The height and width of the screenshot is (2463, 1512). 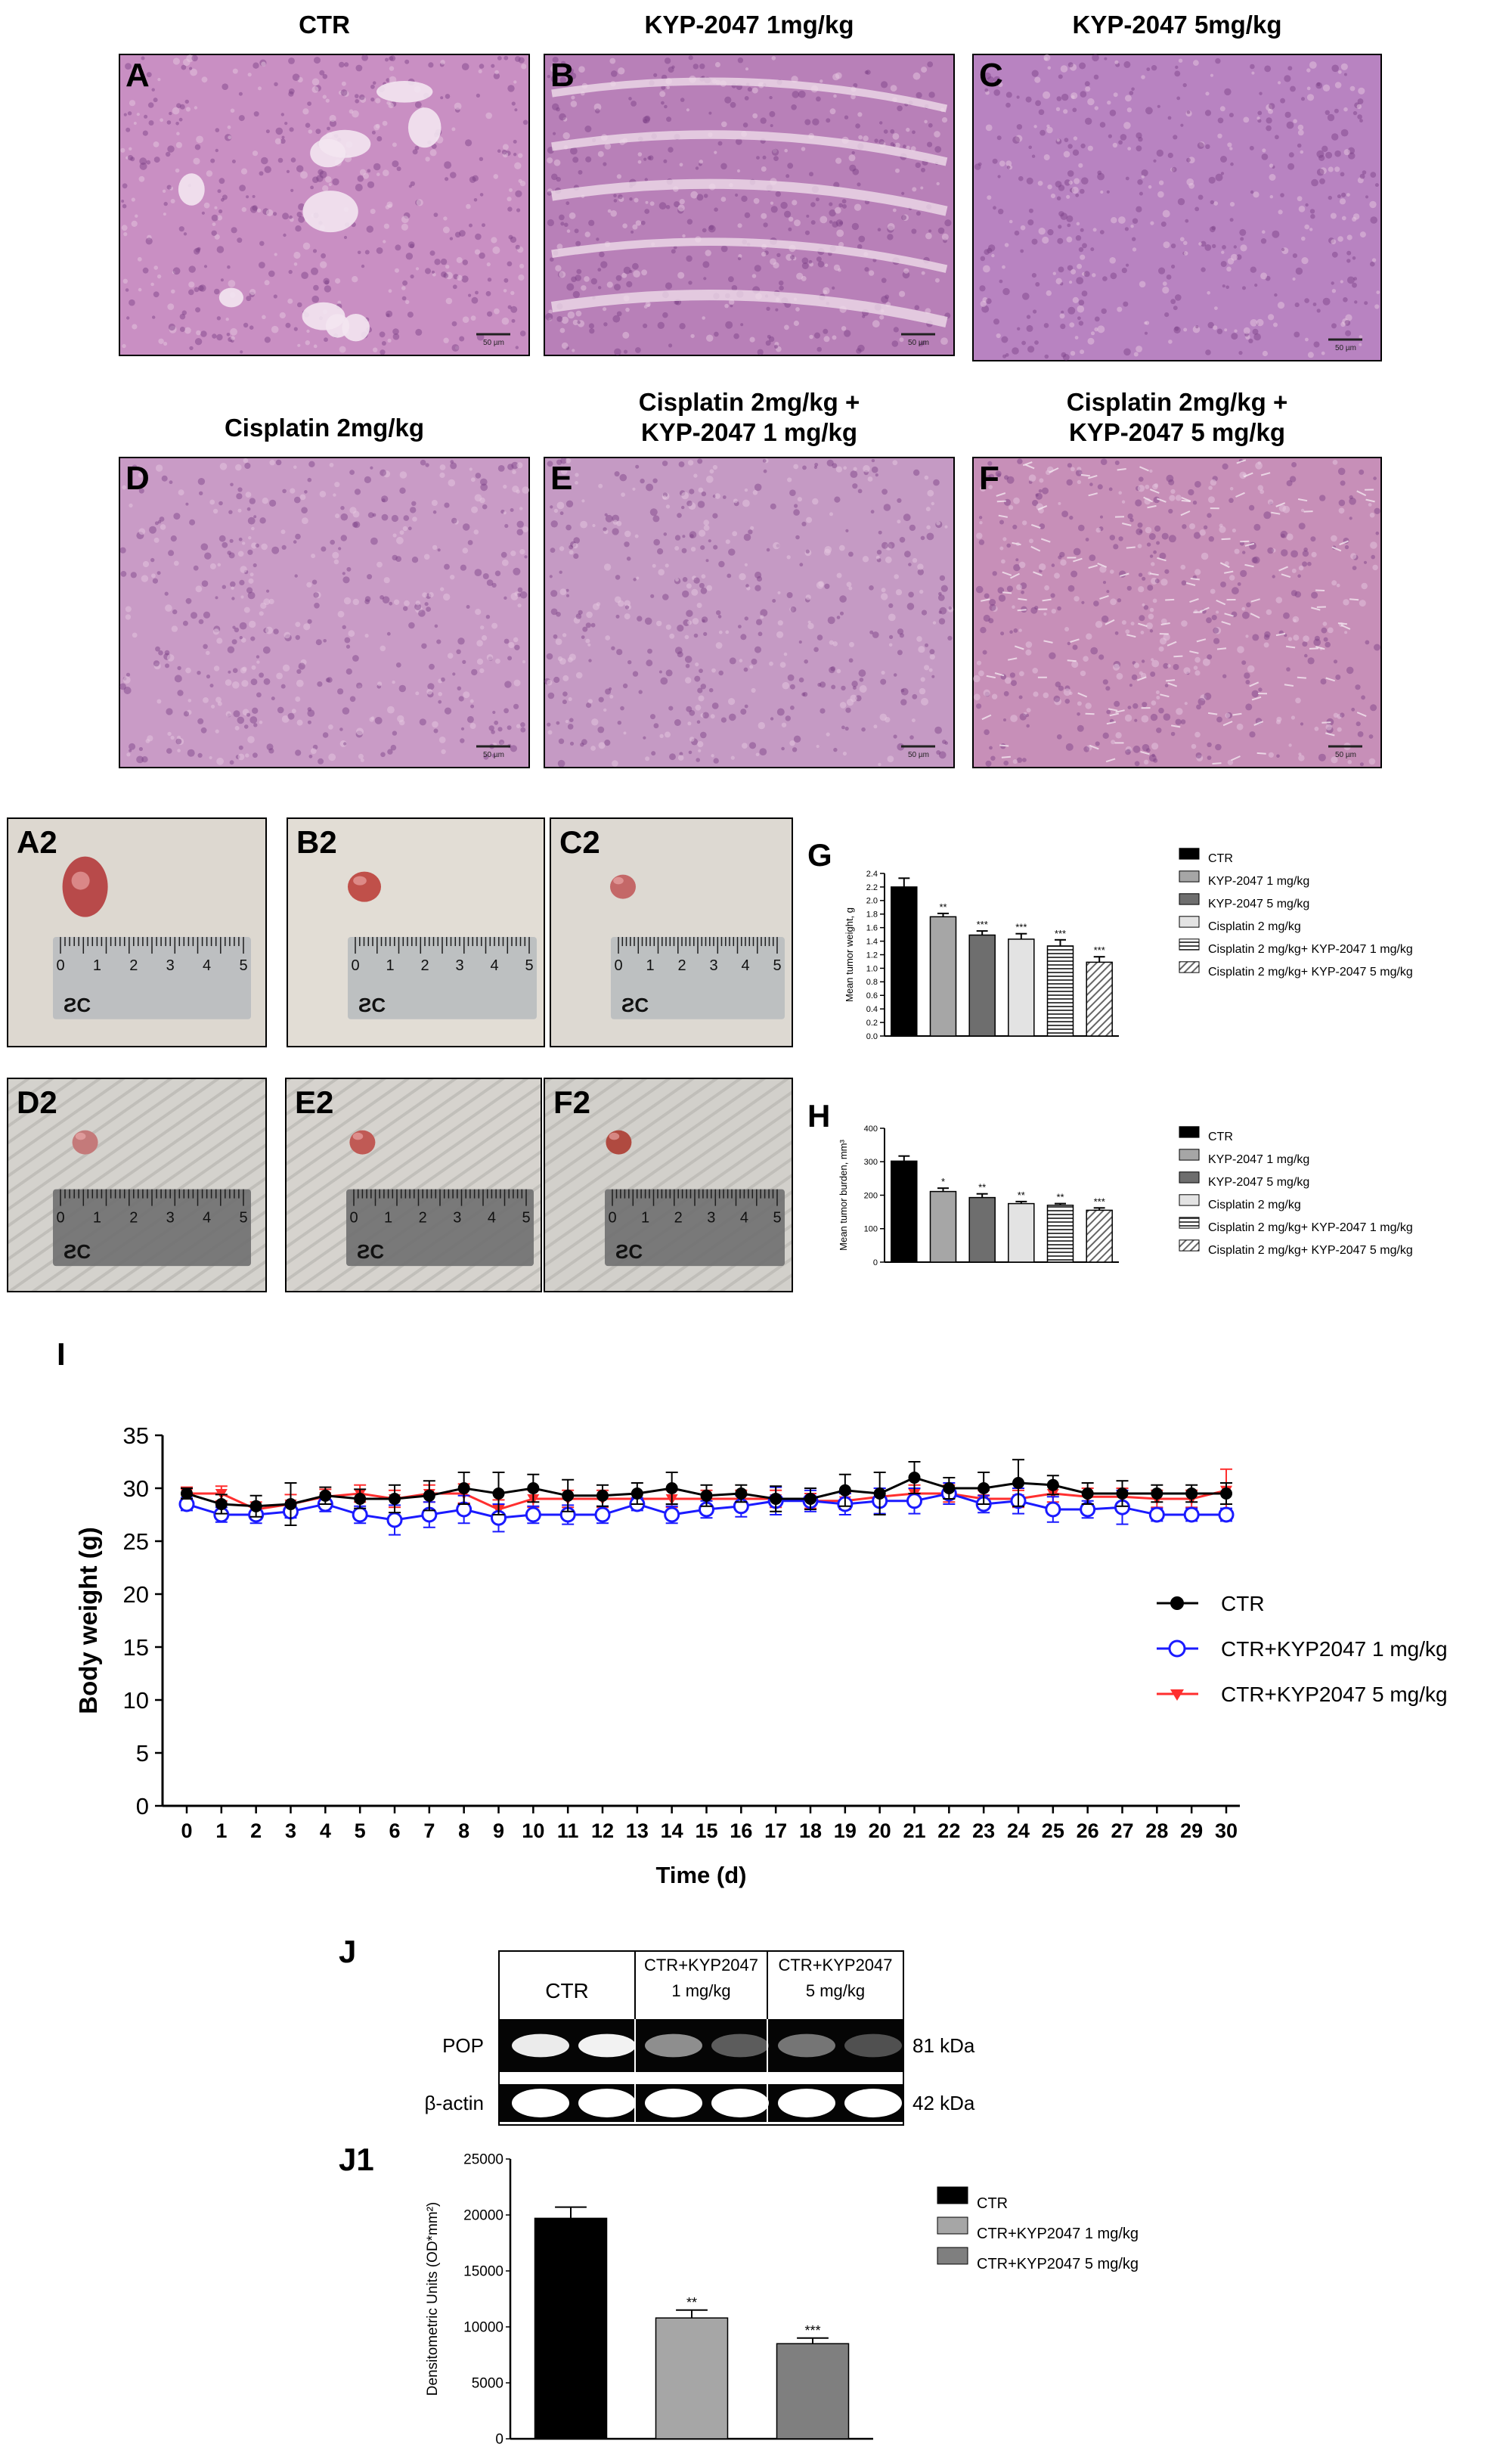 I want to click on tumor-photo: 0 1 2 3 4 5 ƧC E2, so click(x=414, y=1185).